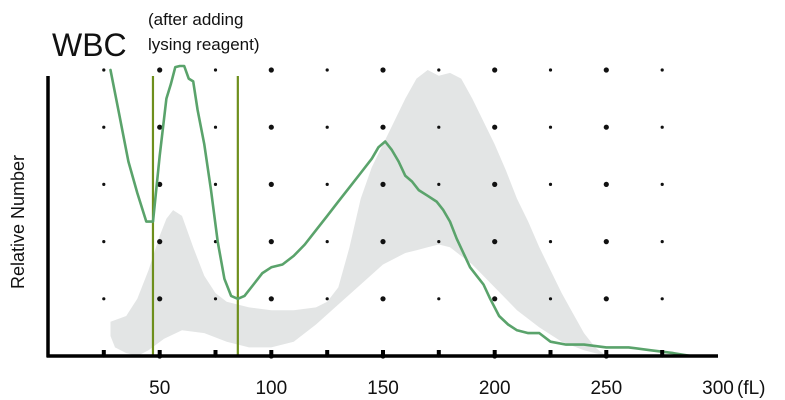  I want to click on x-tick-label: 50, so click(159, 388).